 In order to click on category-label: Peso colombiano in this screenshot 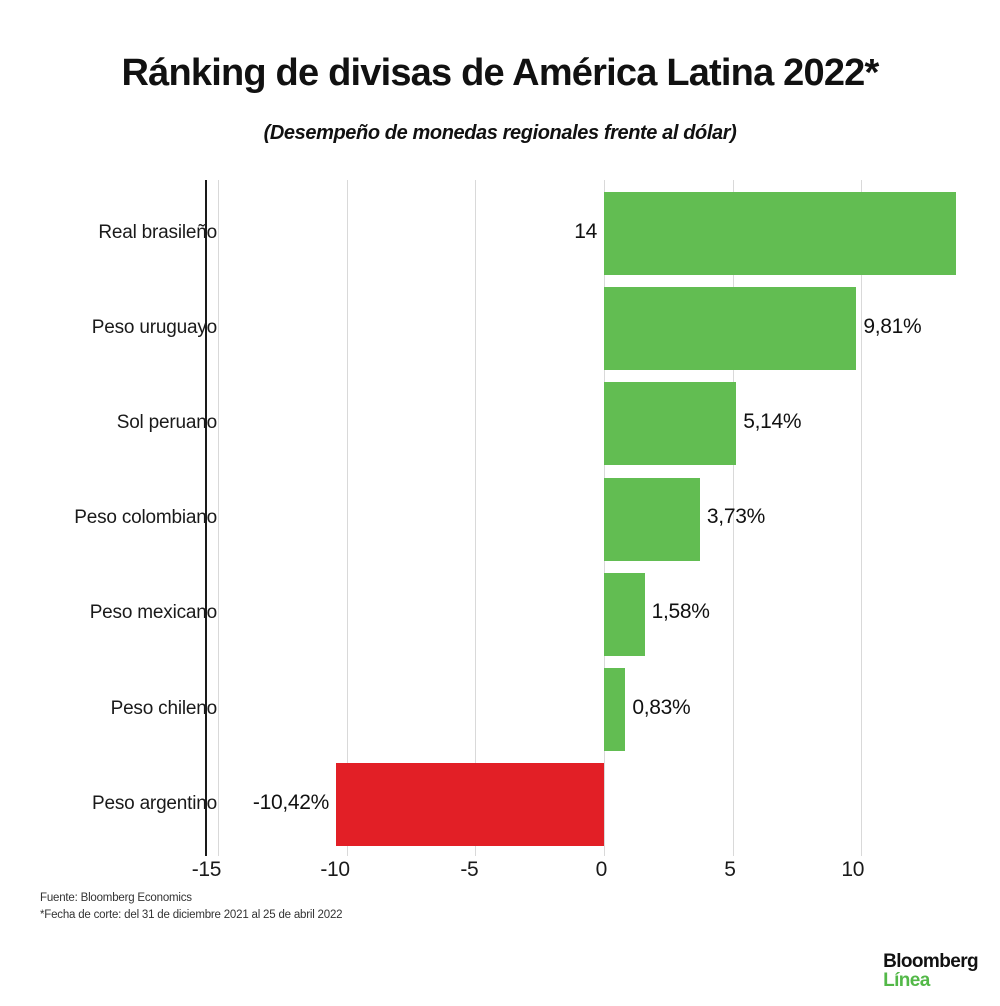, I will do `click(145, 518)`.